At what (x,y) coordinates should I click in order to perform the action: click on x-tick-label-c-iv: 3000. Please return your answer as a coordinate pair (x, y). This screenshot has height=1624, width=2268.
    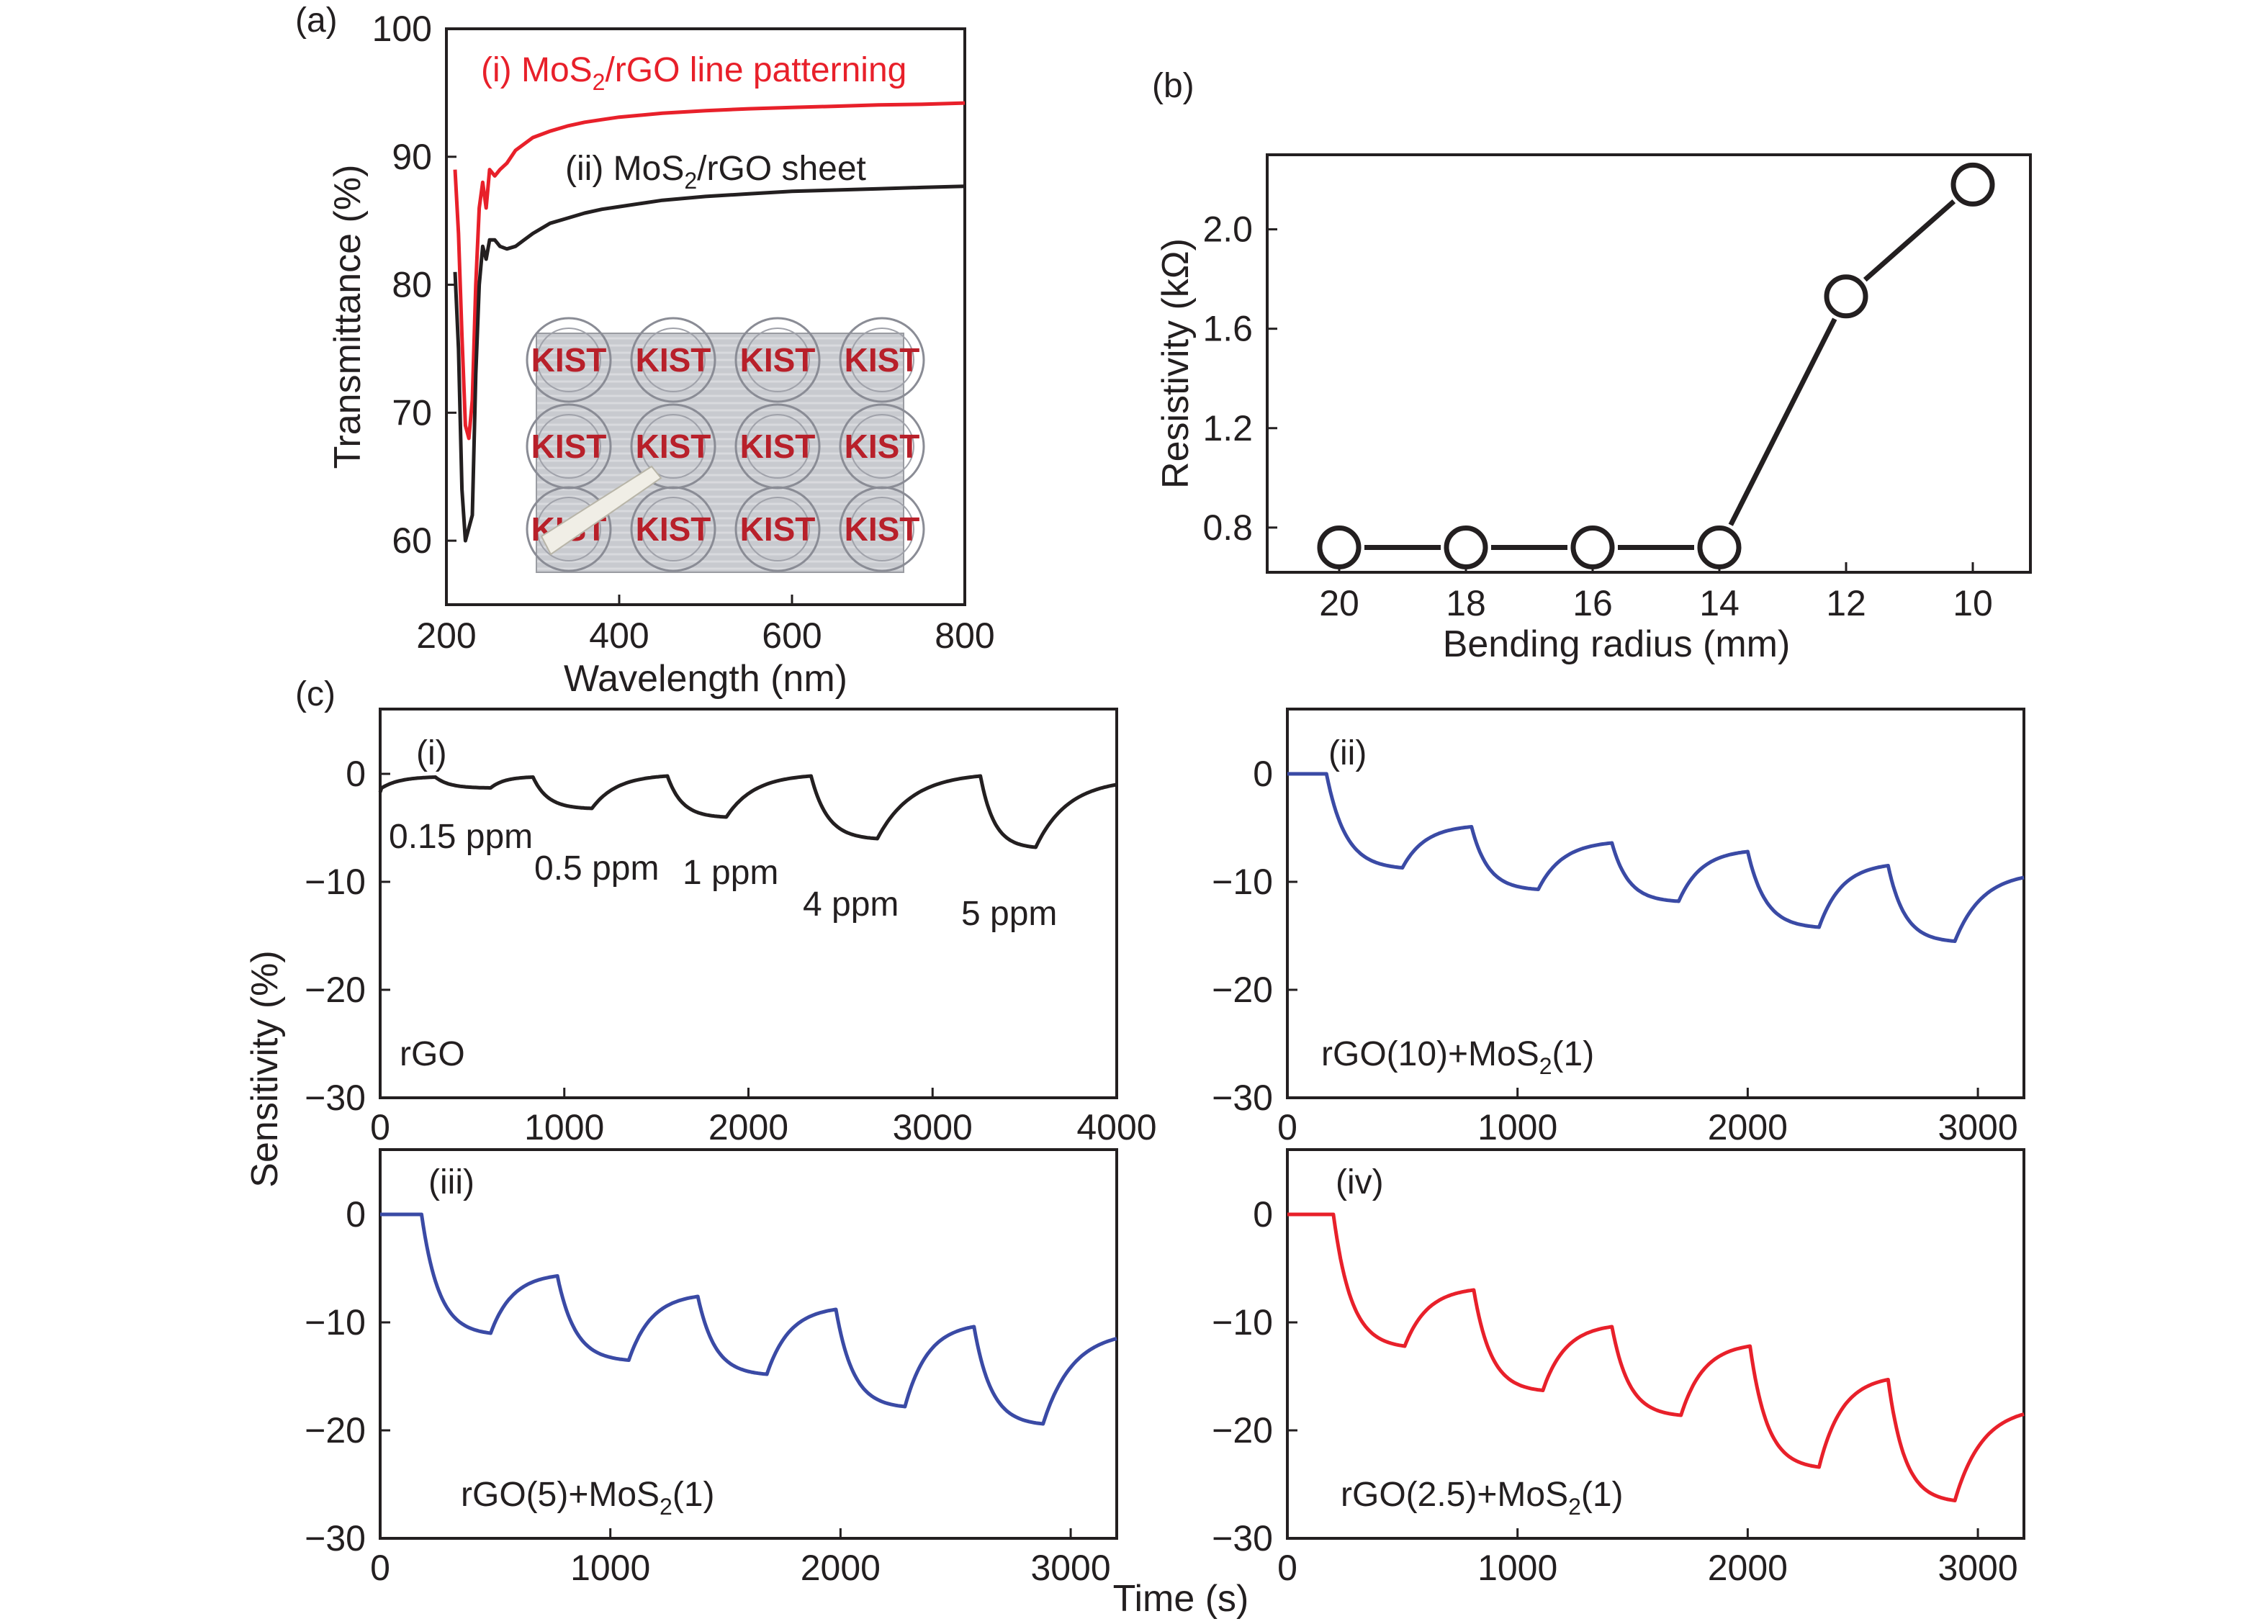
    Looking at the image, I should click on (1977, 1568).